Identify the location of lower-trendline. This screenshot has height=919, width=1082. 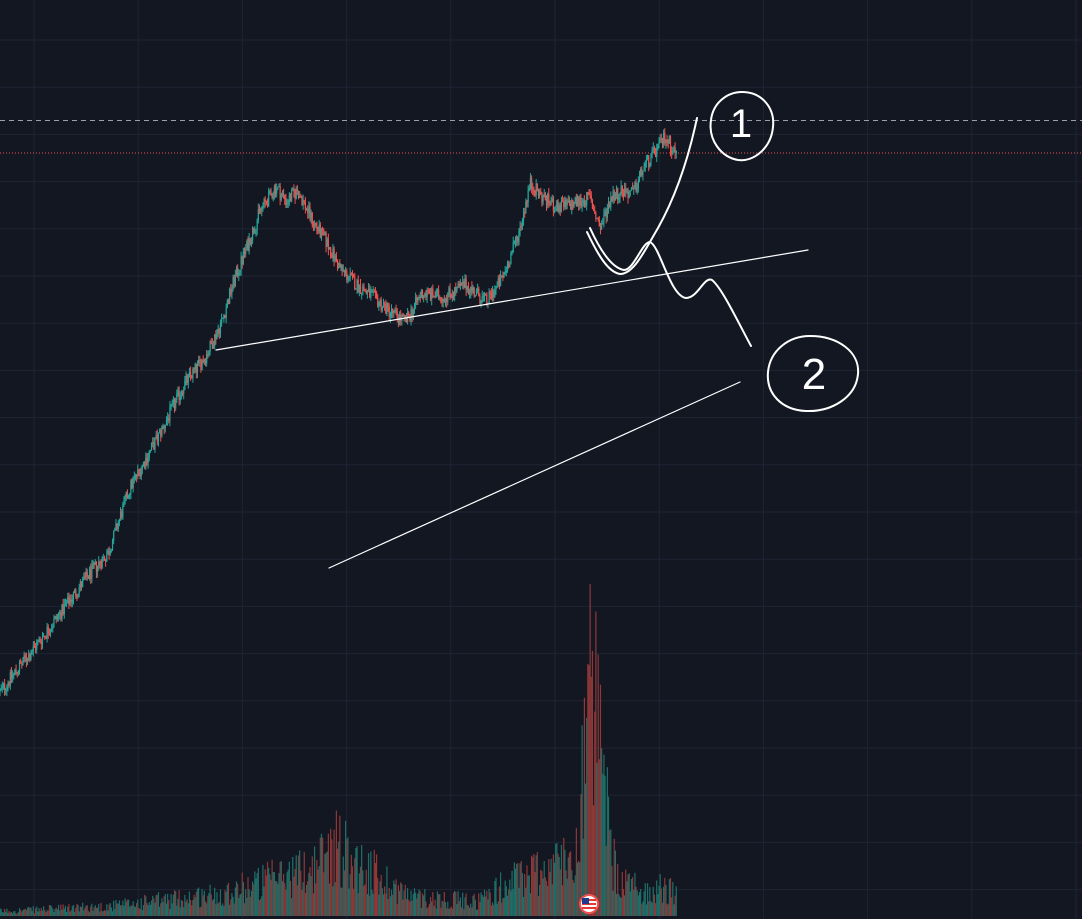
(534, 475).